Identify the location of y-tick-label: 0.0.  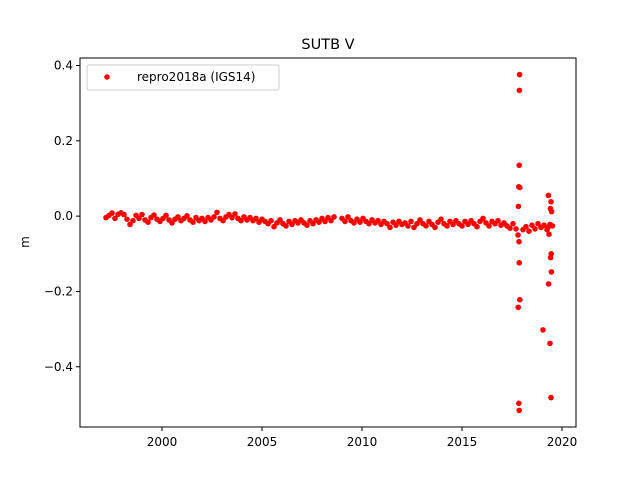
(63, 216).